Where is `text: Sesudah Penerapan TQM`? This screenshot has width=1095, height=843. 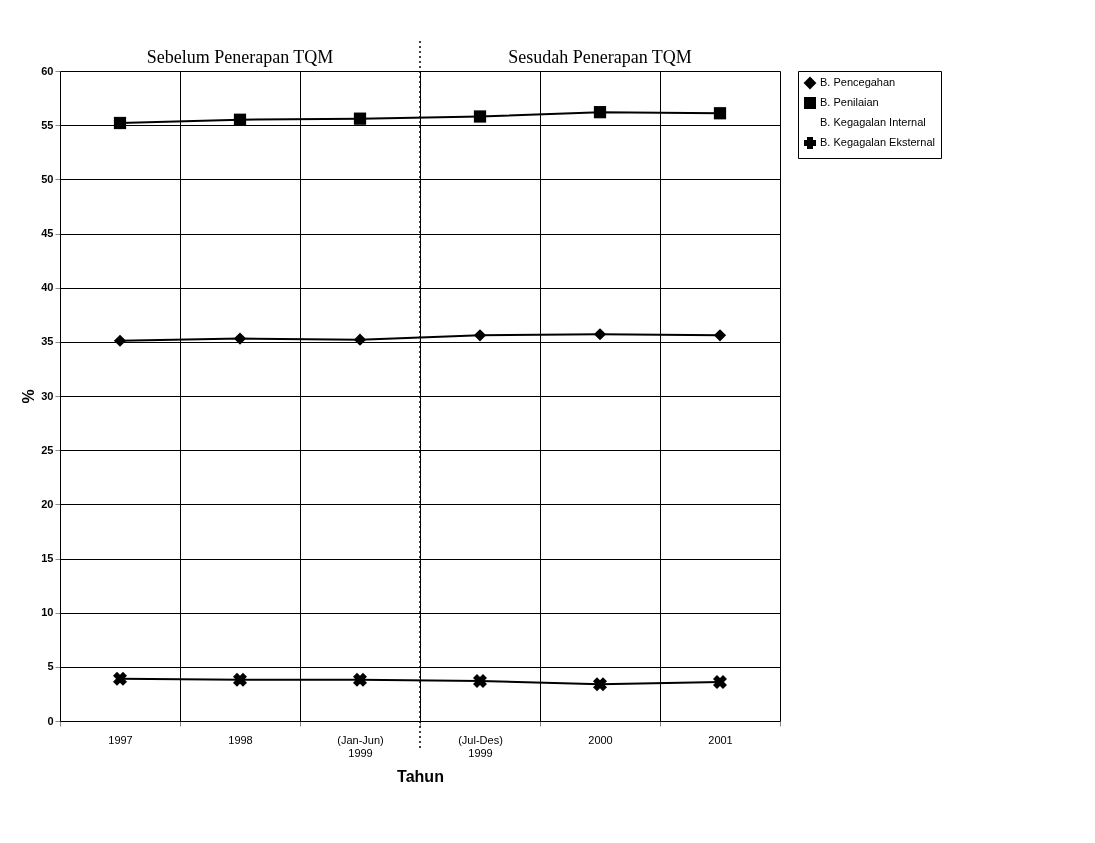
text: Sesudah Penerapan TQM is located at coordinates (600, 57).